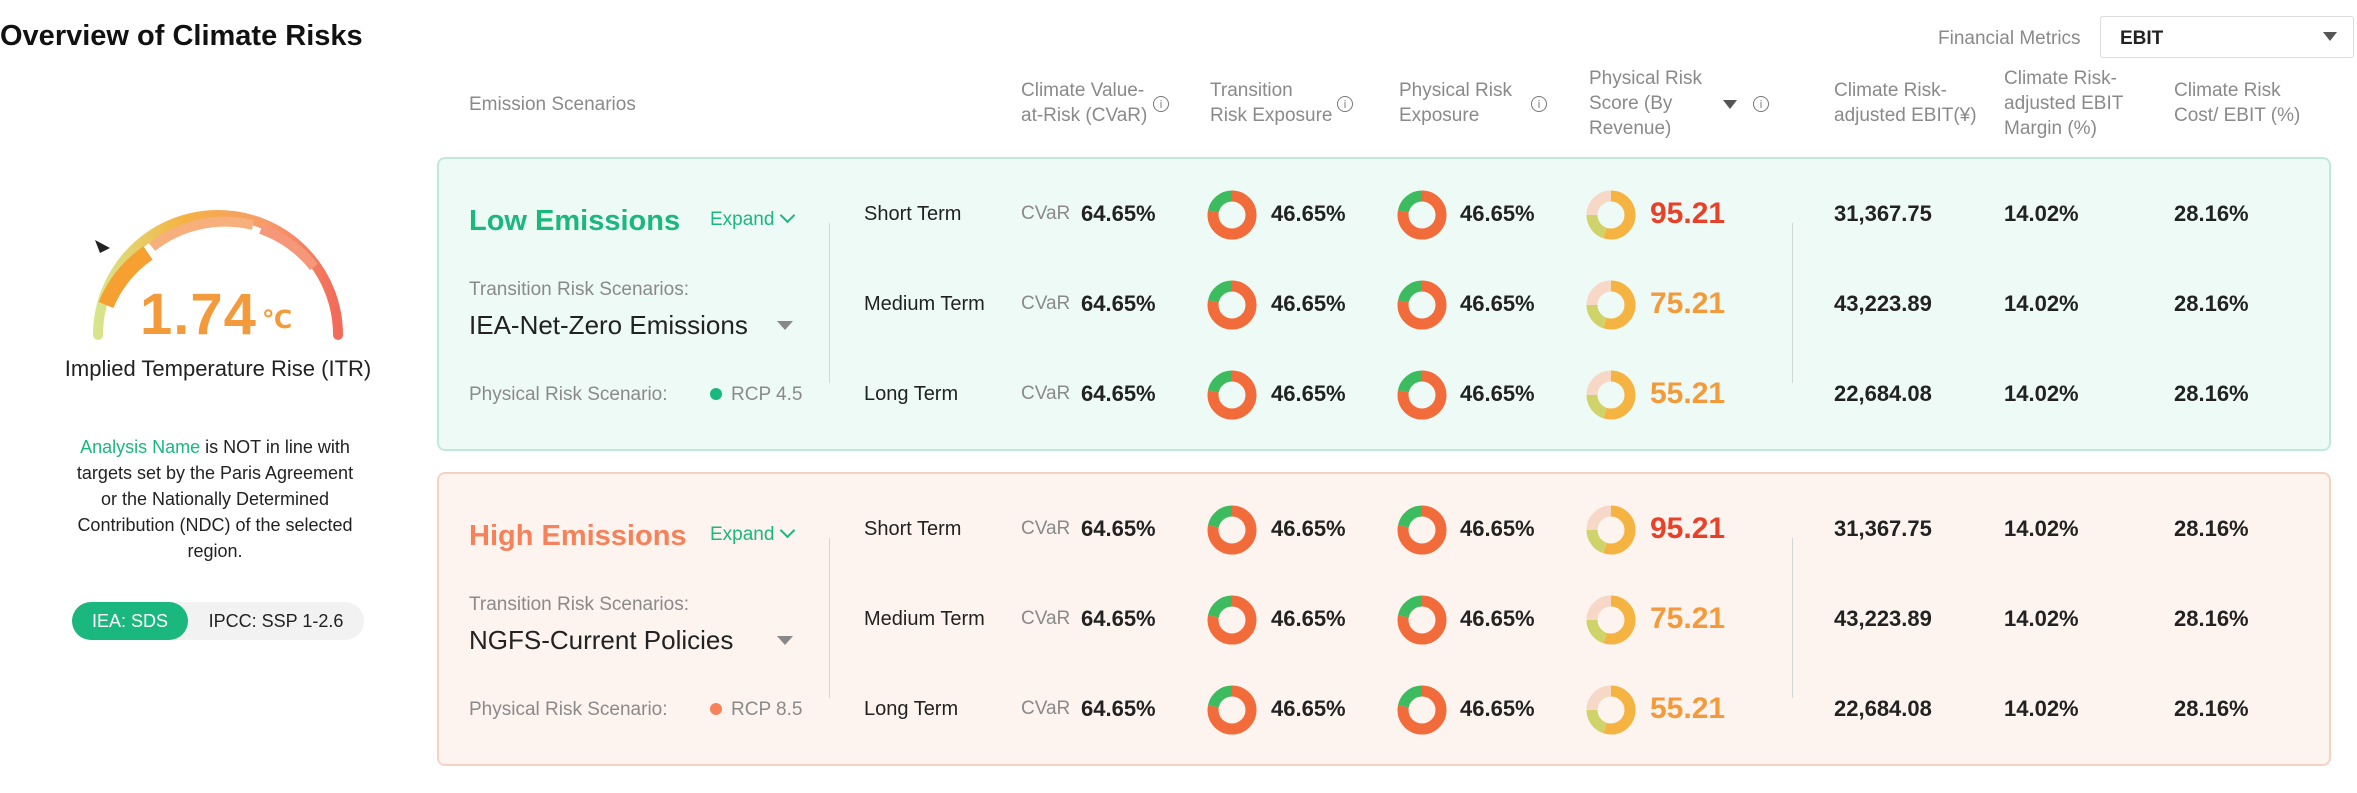 The image size is (2357, 793). What do you see at coordinates (276, 621) in the screenshot?
I see `toggle-ipcc-ssp: IPCC: SSP 1-2.6` at bounding box center [276, 621].